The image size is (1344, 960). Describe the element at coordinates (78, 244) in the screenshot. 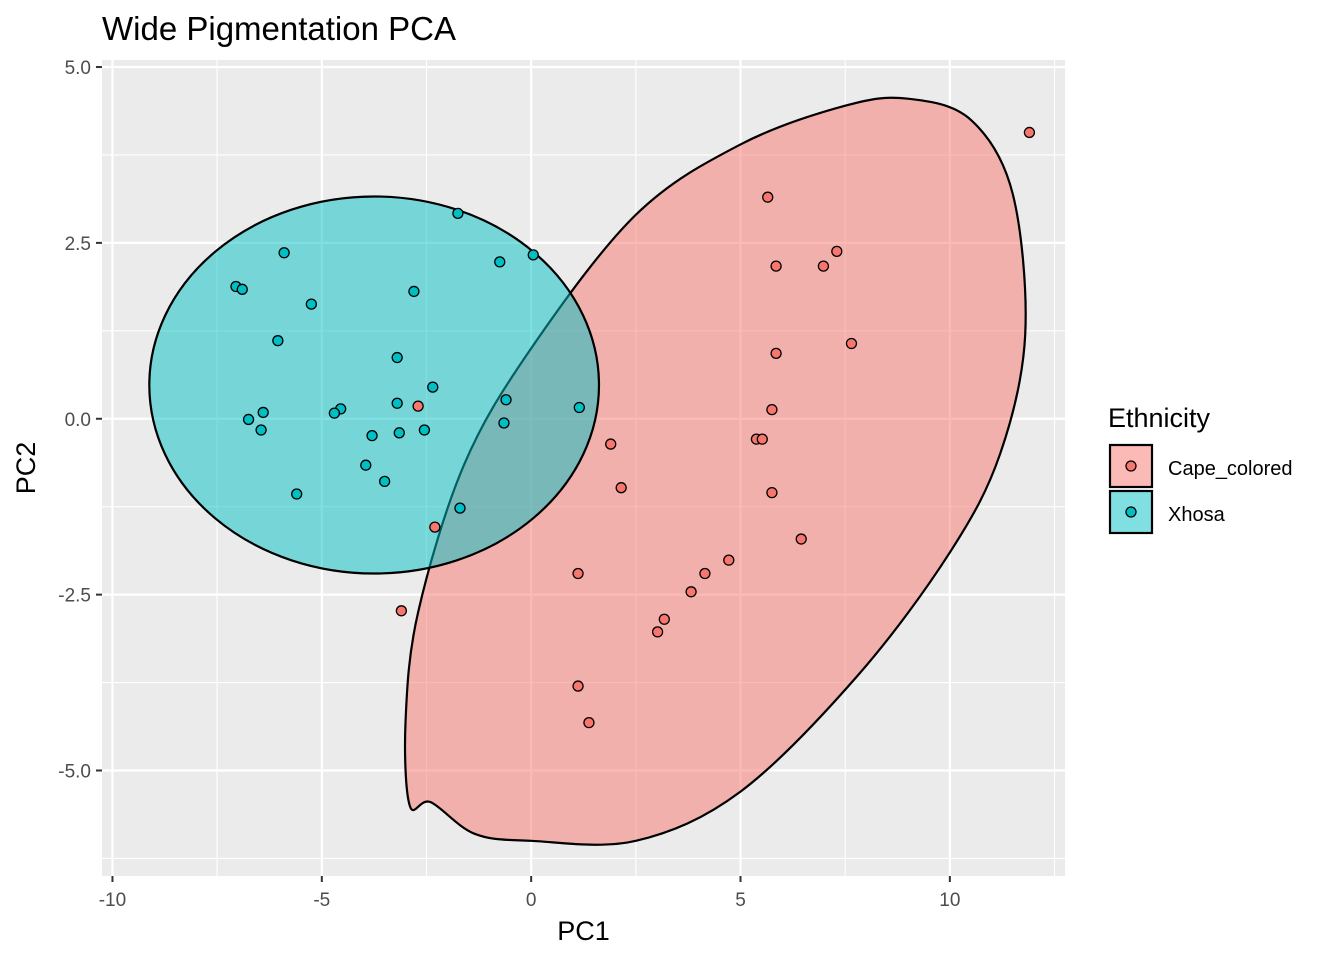

I see `y-tick-label: 2.5` at that location.